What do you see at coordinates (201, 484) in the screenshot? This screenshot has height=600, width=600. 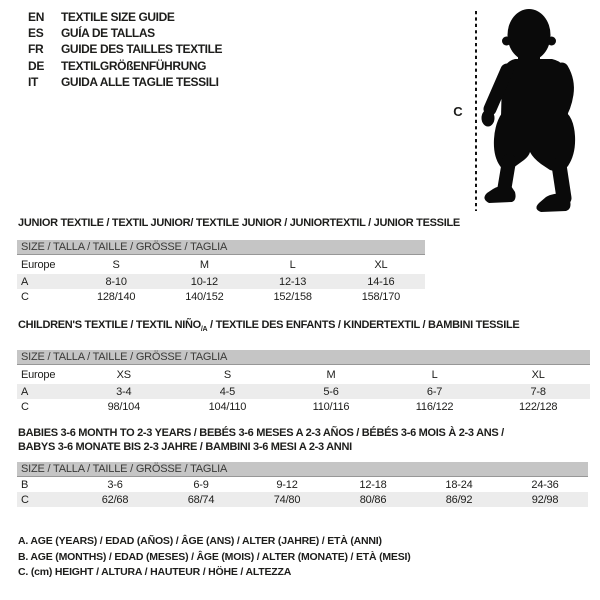 I see `value-cell: 6-9` at bounding box center [201, 484].